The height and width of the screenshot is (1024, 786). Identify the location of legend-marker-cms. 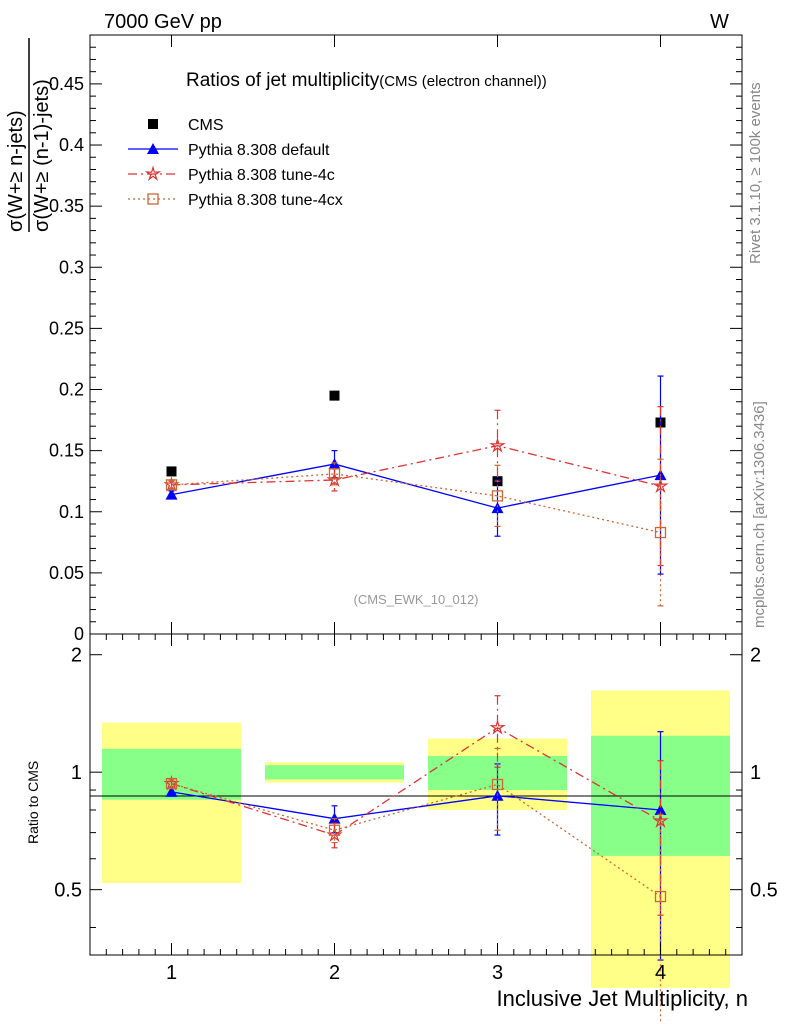
(153, 124).